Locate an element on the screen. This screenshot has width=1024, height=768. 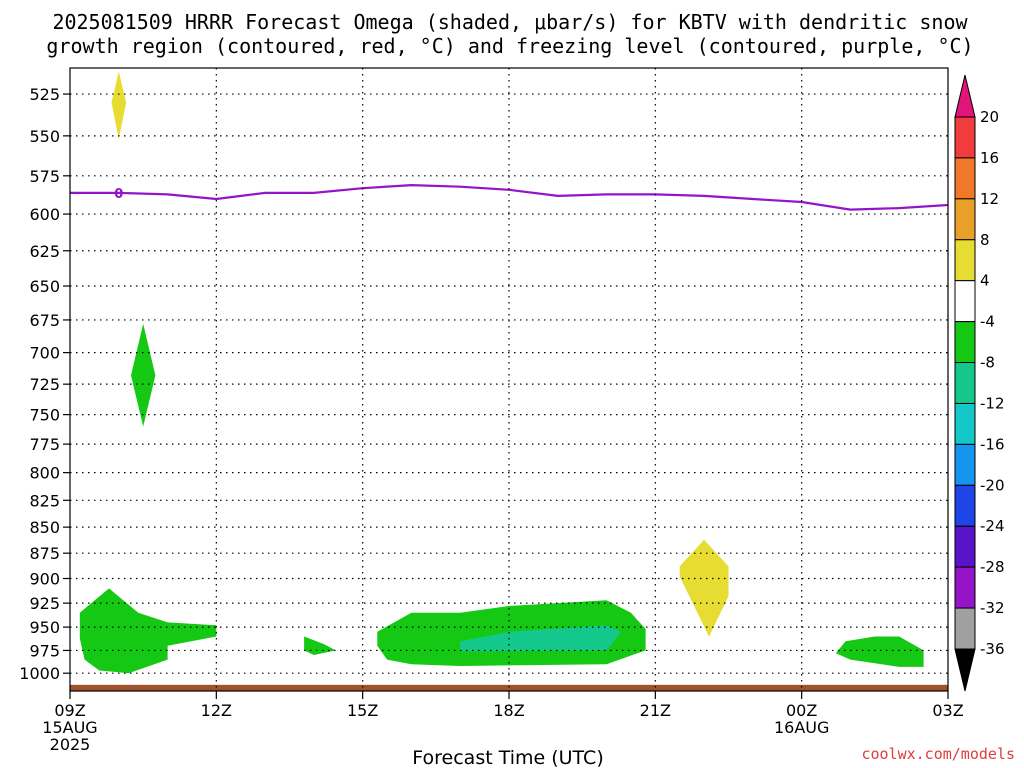
y-tick-label: 875 is located at coordinates (44, 553).